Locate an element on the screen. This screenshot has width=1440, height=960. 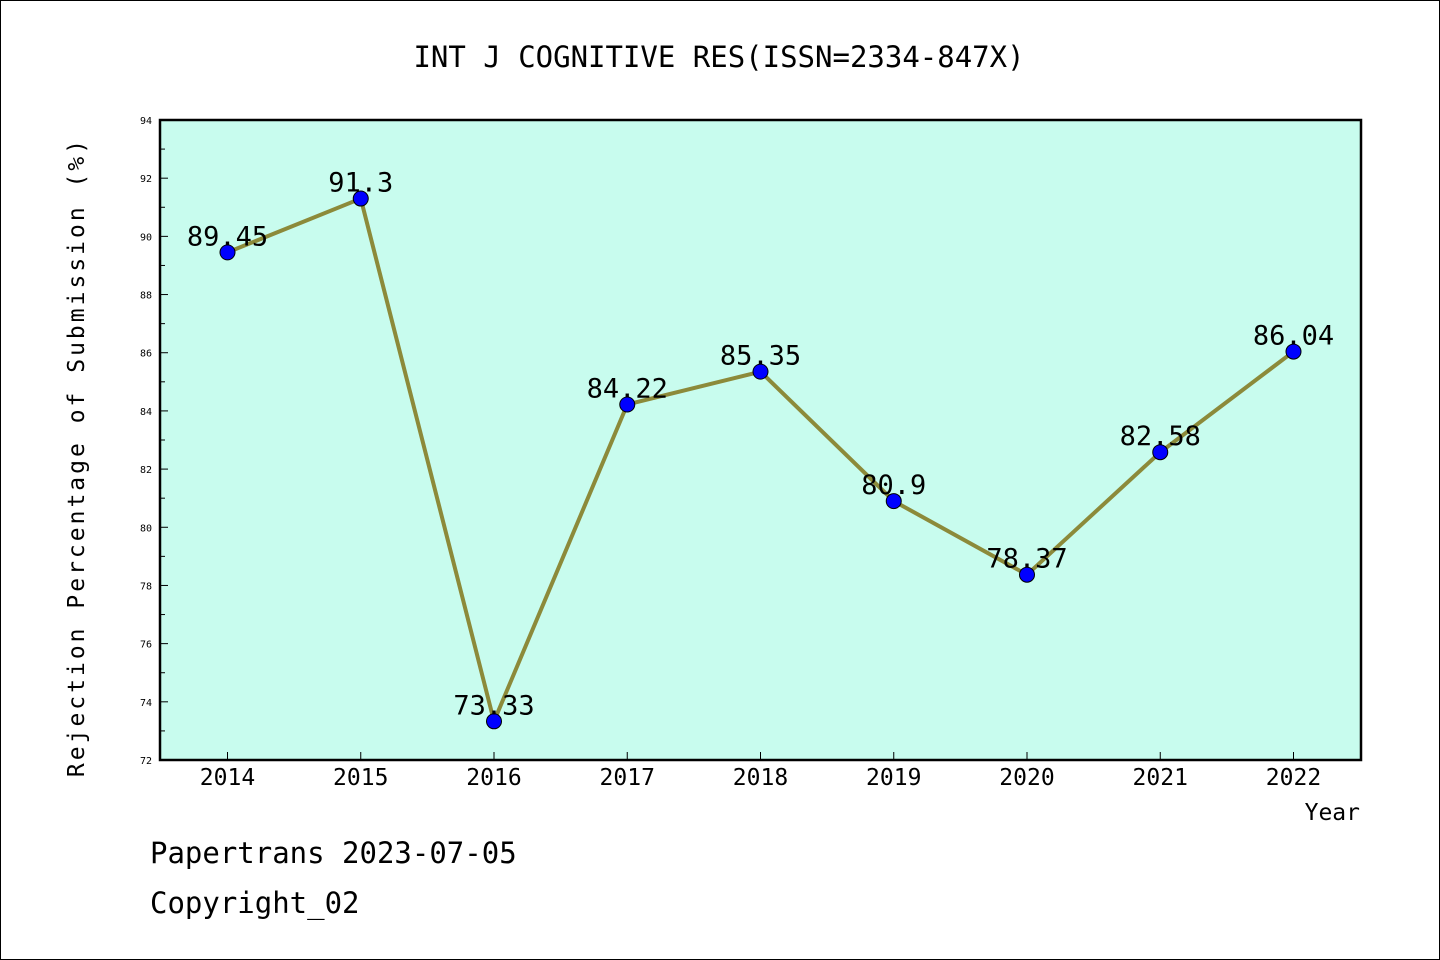
data-label: 86.04 is located at coordinates (1293, 336).